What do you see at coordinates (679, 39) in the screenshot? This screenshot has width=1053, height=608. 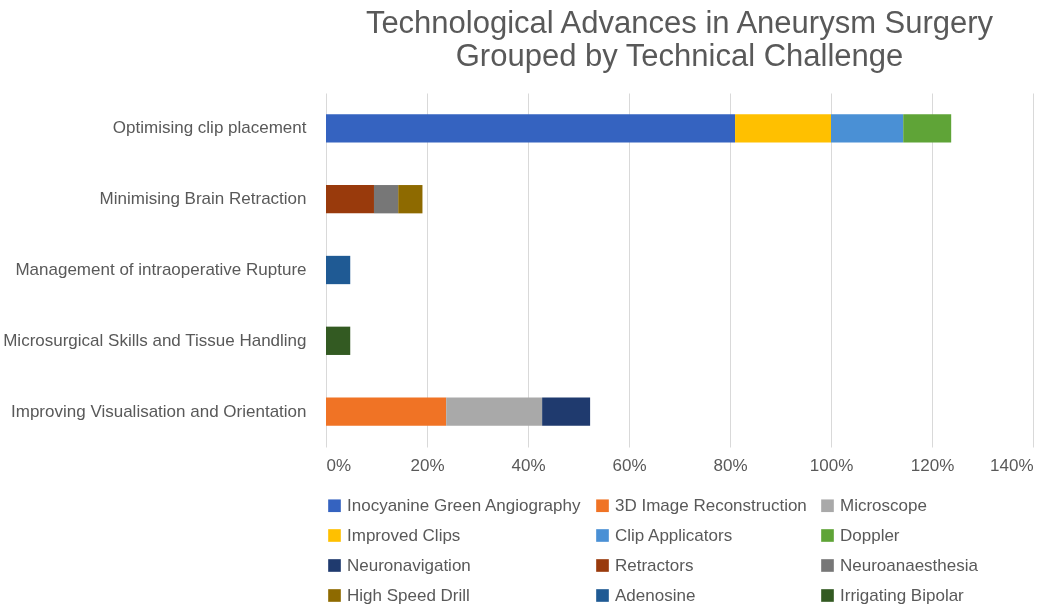 I see `chart-title: Technological Advances in Aneurysm Surgery Grouped by Technical Challenge` at bounding box center [679, 39].